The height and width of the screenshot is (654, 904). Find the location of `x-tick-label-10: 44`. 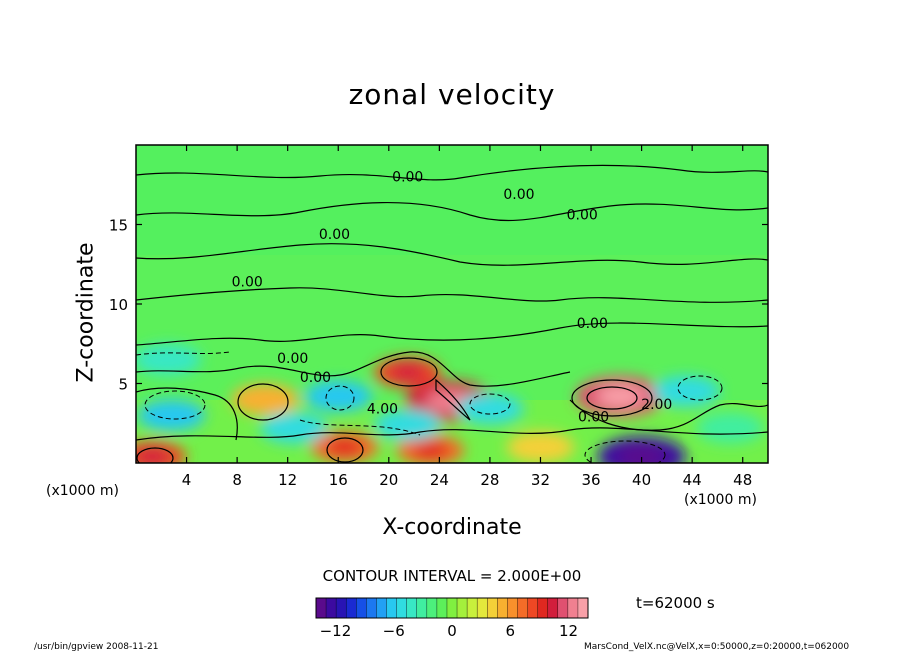

x-tick-label-10: 44 is located at coordinates (692, 480).